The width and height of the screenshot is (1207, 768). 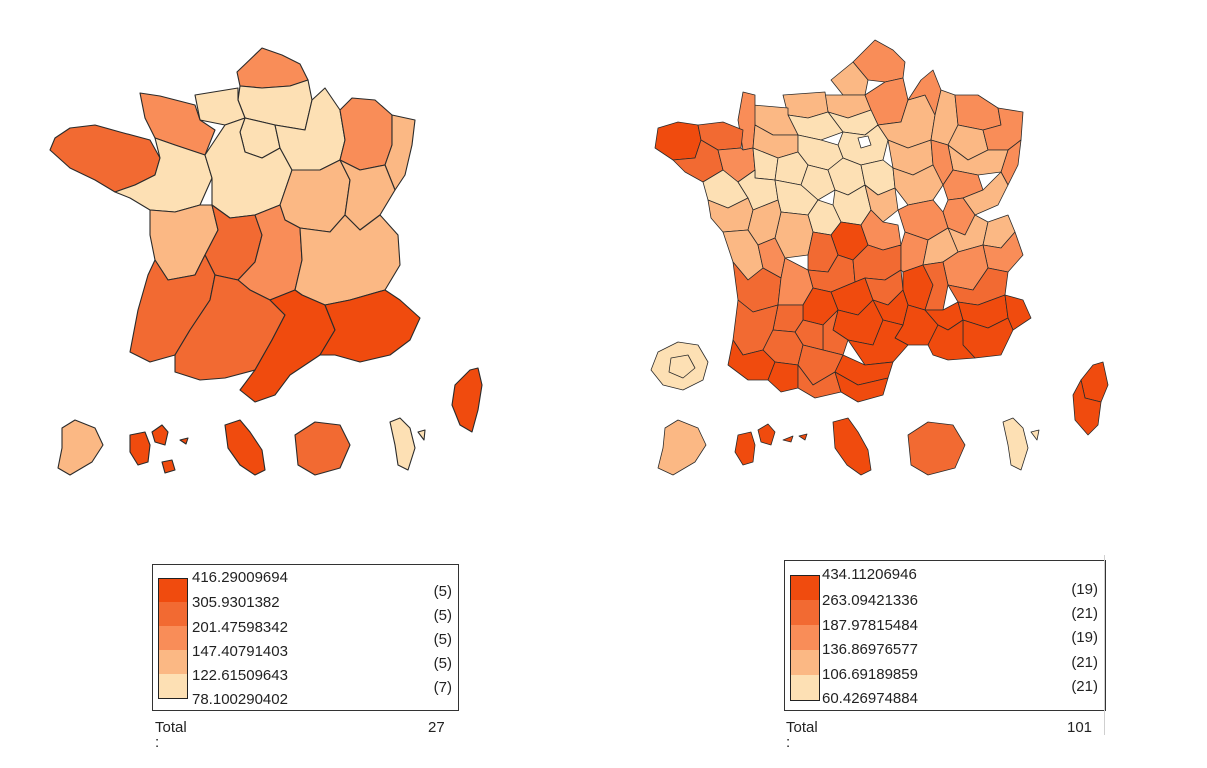 What do you see at coordinates (236, 602) in the screenshot?
I see `legend-break-value: 305.9301382` at bounding box center [236, 602].